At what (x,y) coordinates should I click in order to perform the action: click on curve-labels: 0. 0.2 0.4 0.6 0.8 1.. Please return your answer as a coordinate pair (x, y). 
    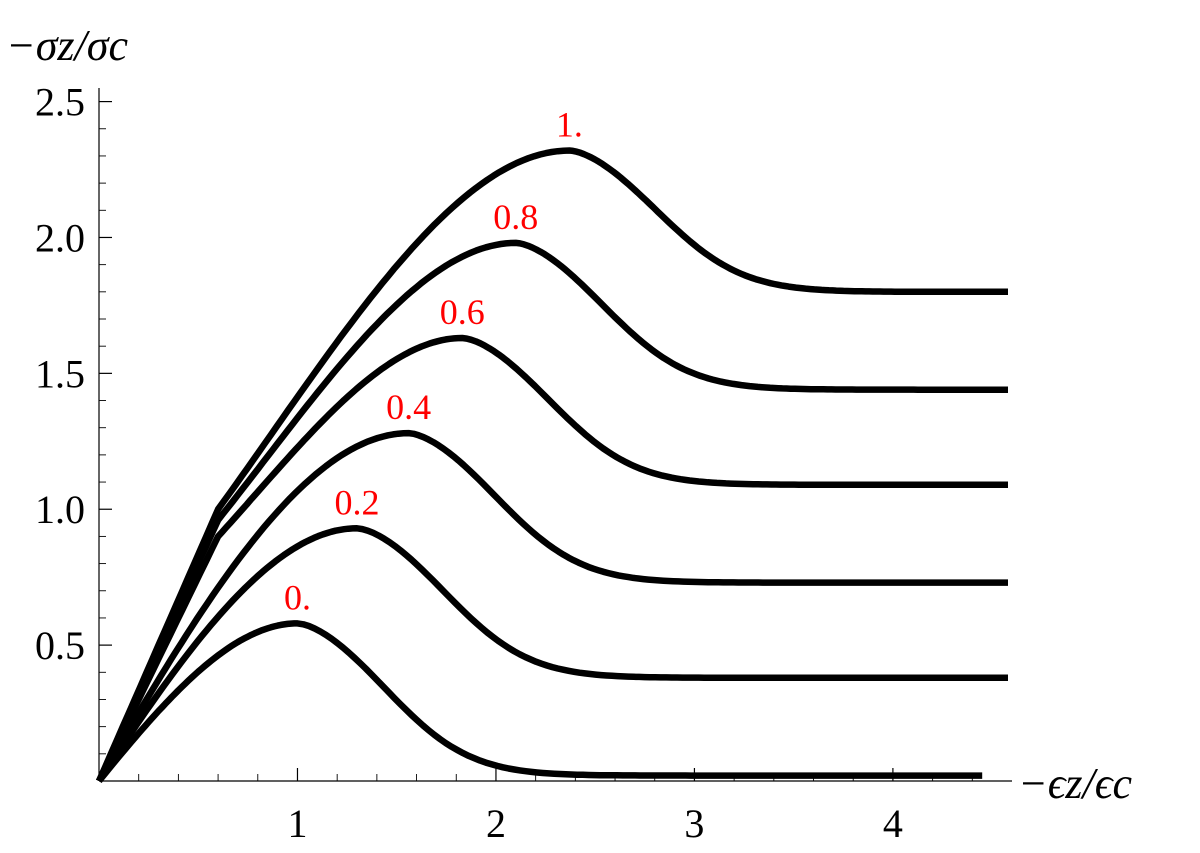
    Looking at the image, I should click on (433, 361).